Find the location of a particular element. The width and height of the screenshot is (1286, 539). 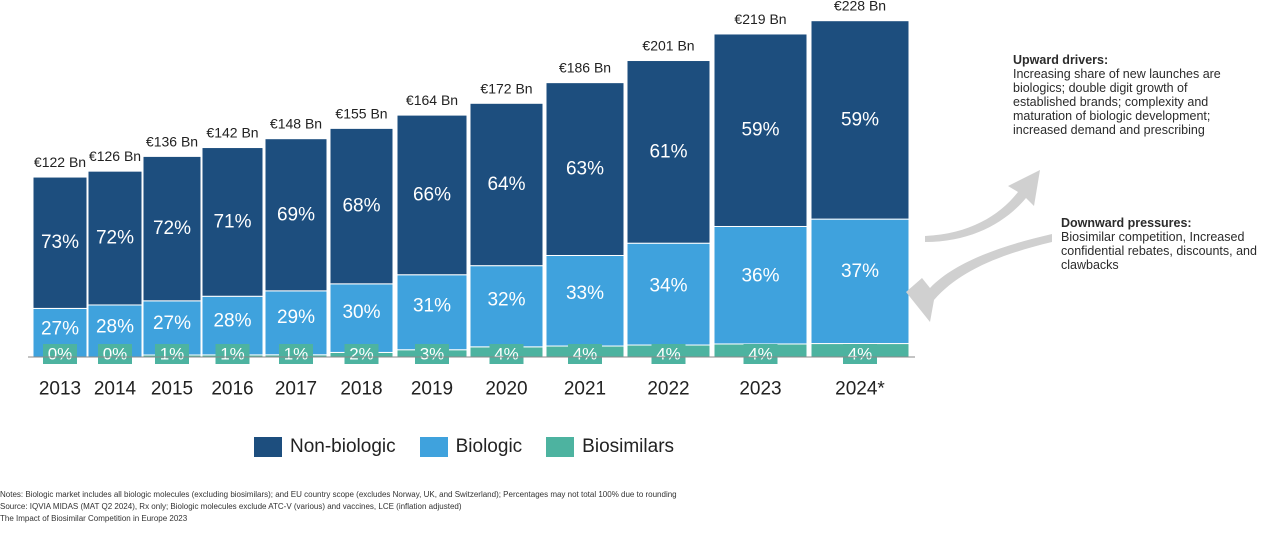

total-label-3: €142 Bn is located at coordinates (232, 133).